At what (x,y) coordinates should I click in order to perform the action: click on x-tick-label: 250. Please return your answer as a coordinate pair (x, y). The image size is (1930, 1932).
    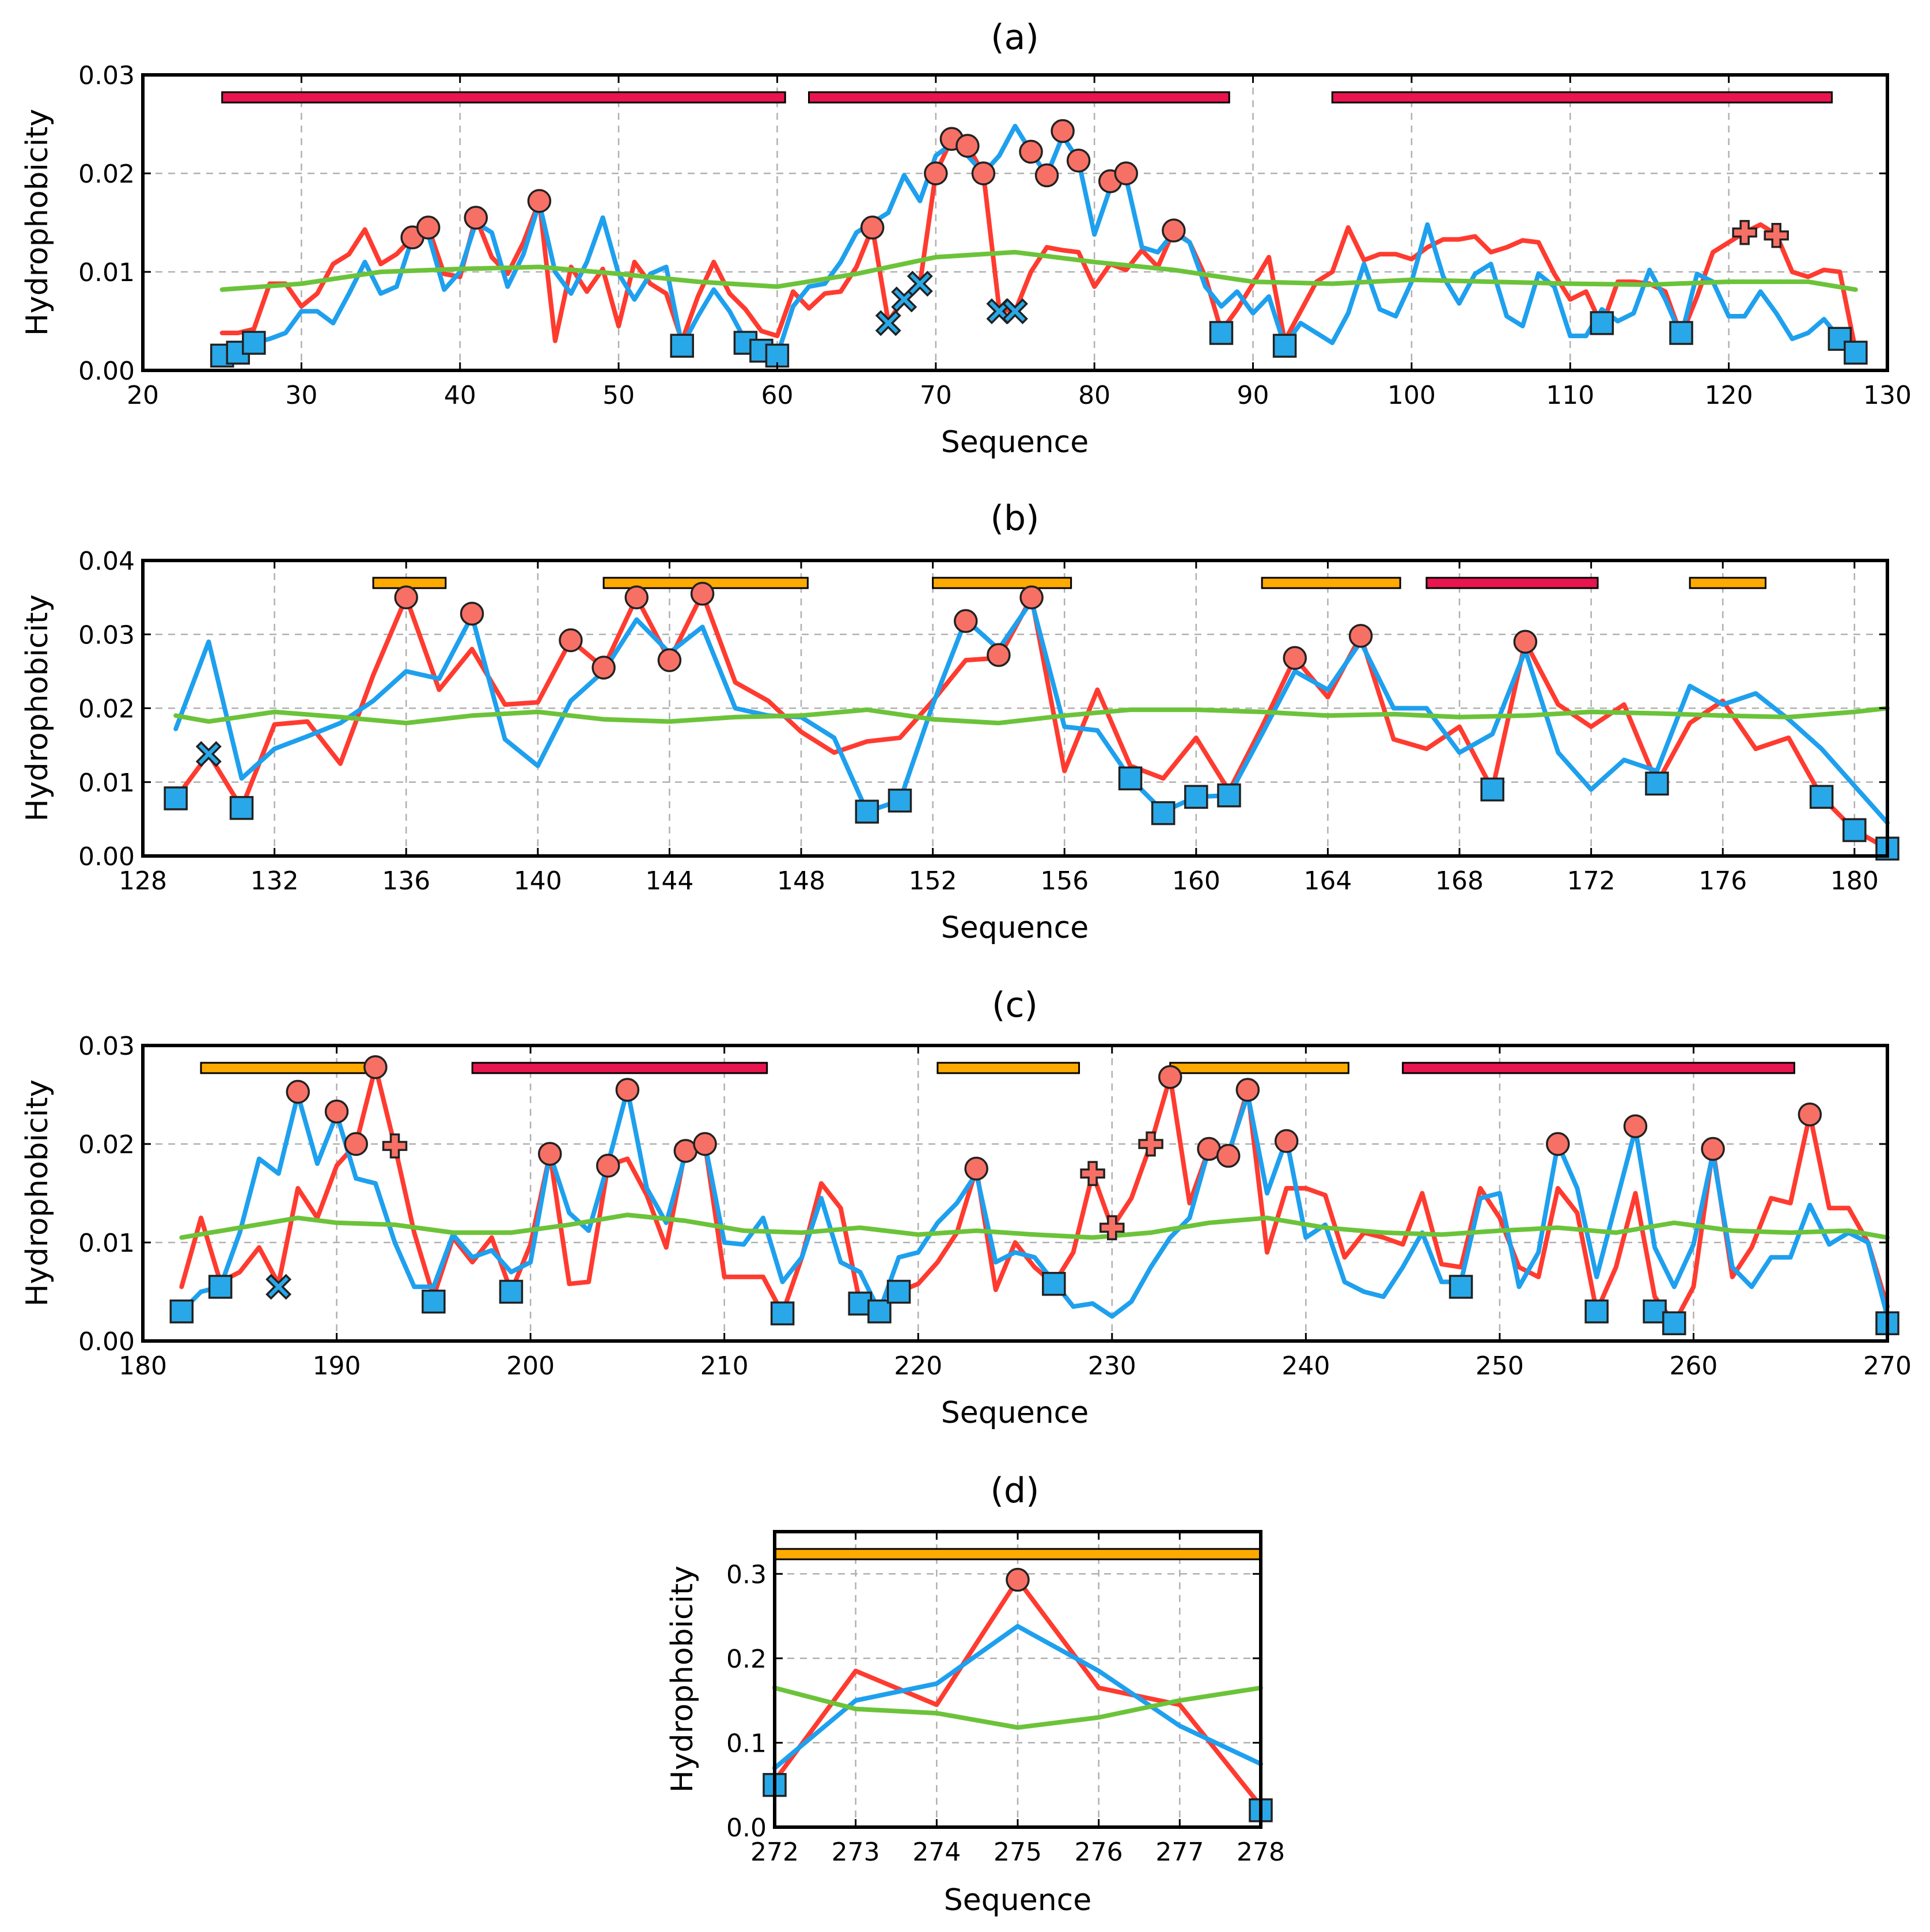
    Looking at the image, I should click on (1500, 1366).